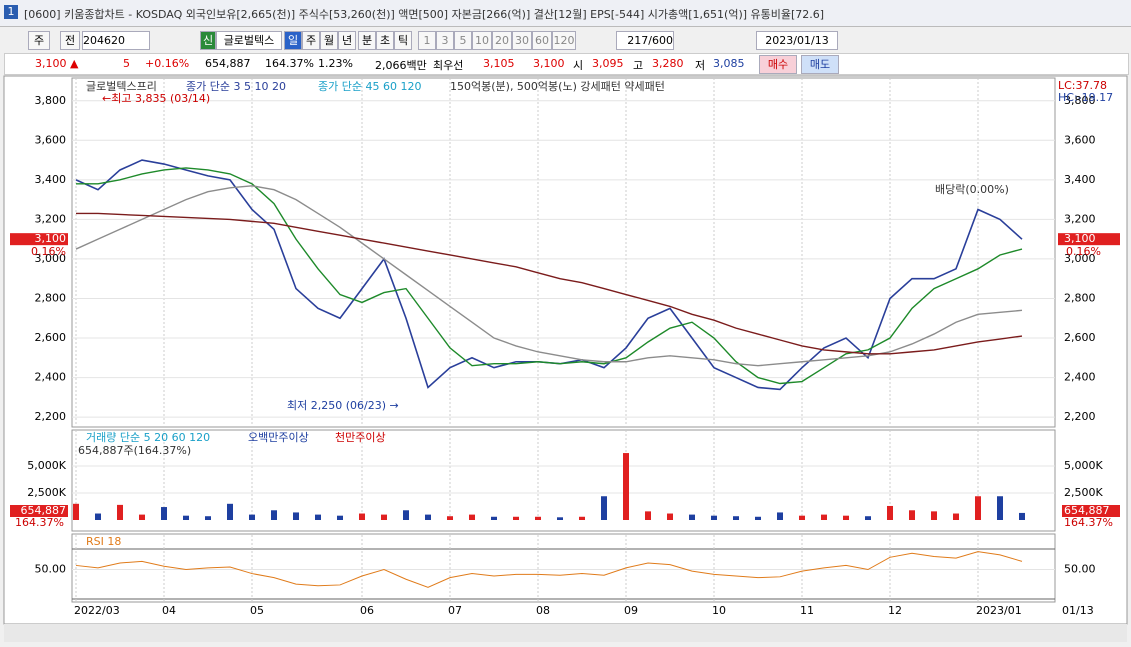 The width and height of the screenshot is (1131, 647). Describe the element at coordinates (401, 65) in the screenshot. I see `amount: 2,066백만` at that location.